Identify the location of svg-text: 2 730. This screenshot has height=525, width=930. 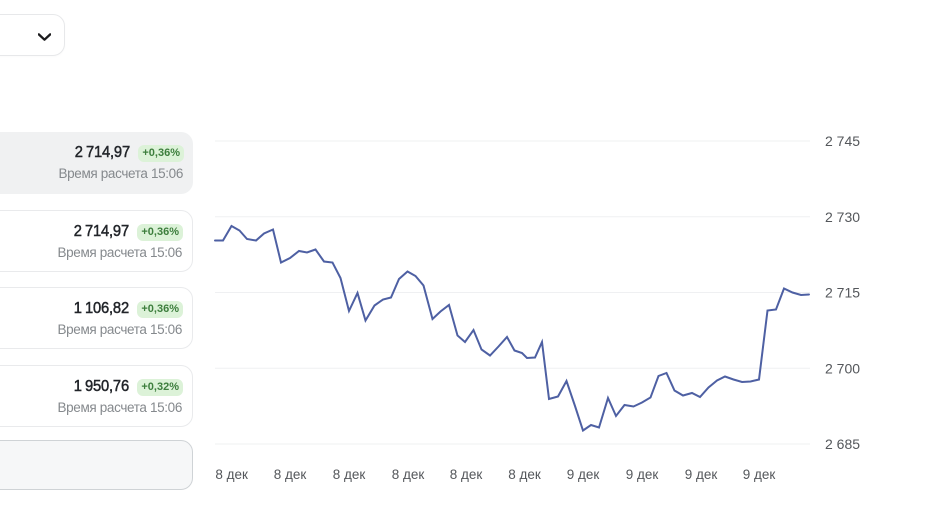
(842, 217).